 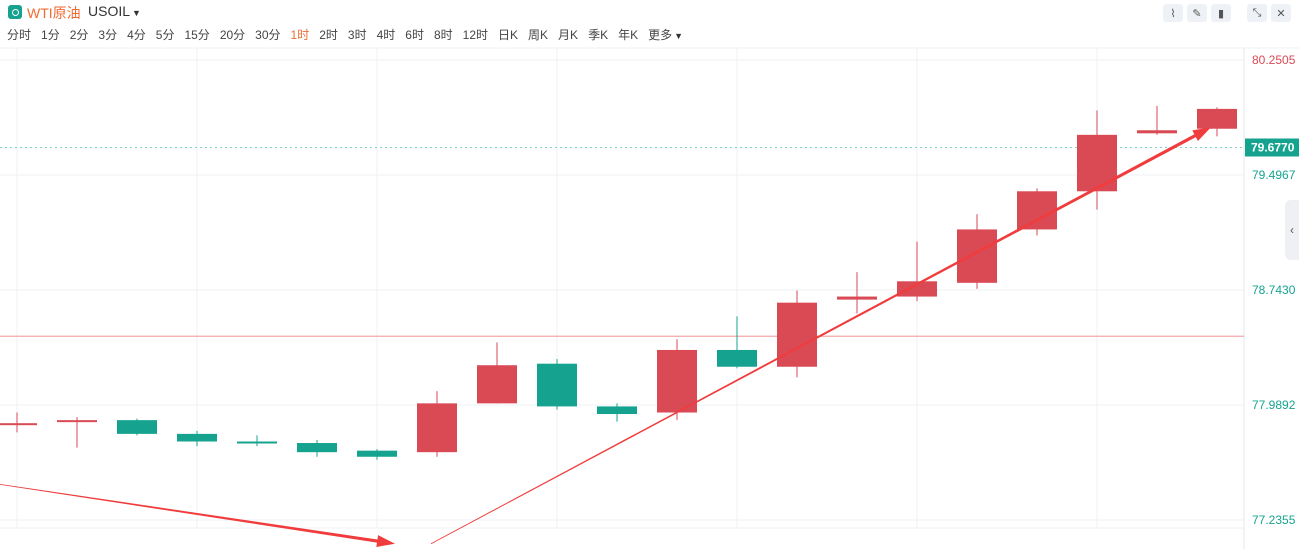 I want to click on toolbar: ⌇ ✎ ▮ ⤡ ✕, so click(x=1227, y=13).